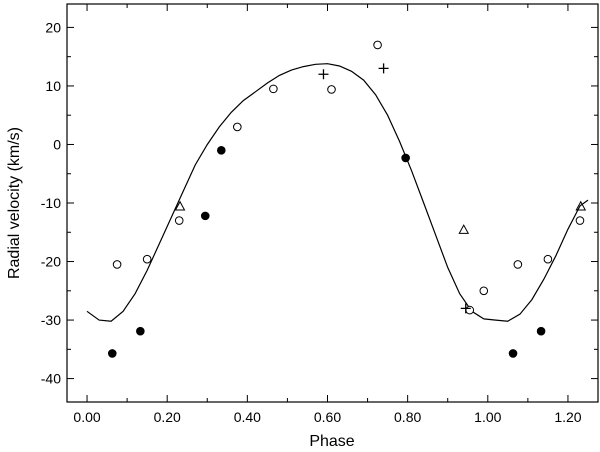  I want to click on x-tick-label: 0.40, so click(247, 417).